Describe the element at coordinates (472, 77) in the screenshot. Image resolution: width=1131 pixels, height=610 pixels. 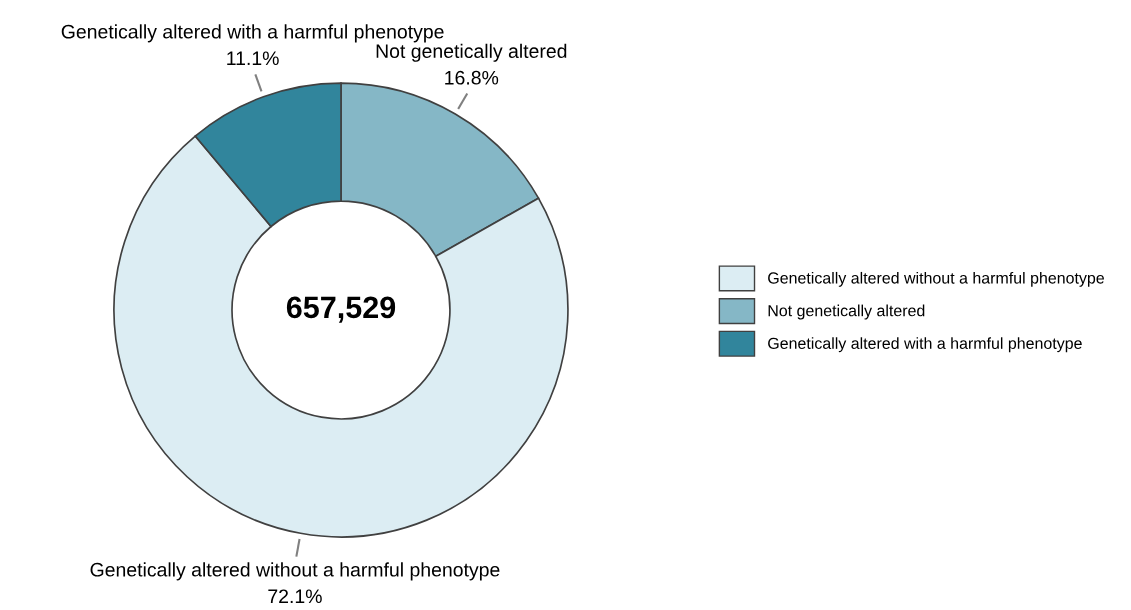
I see `data-label: 16.8%` at that location.